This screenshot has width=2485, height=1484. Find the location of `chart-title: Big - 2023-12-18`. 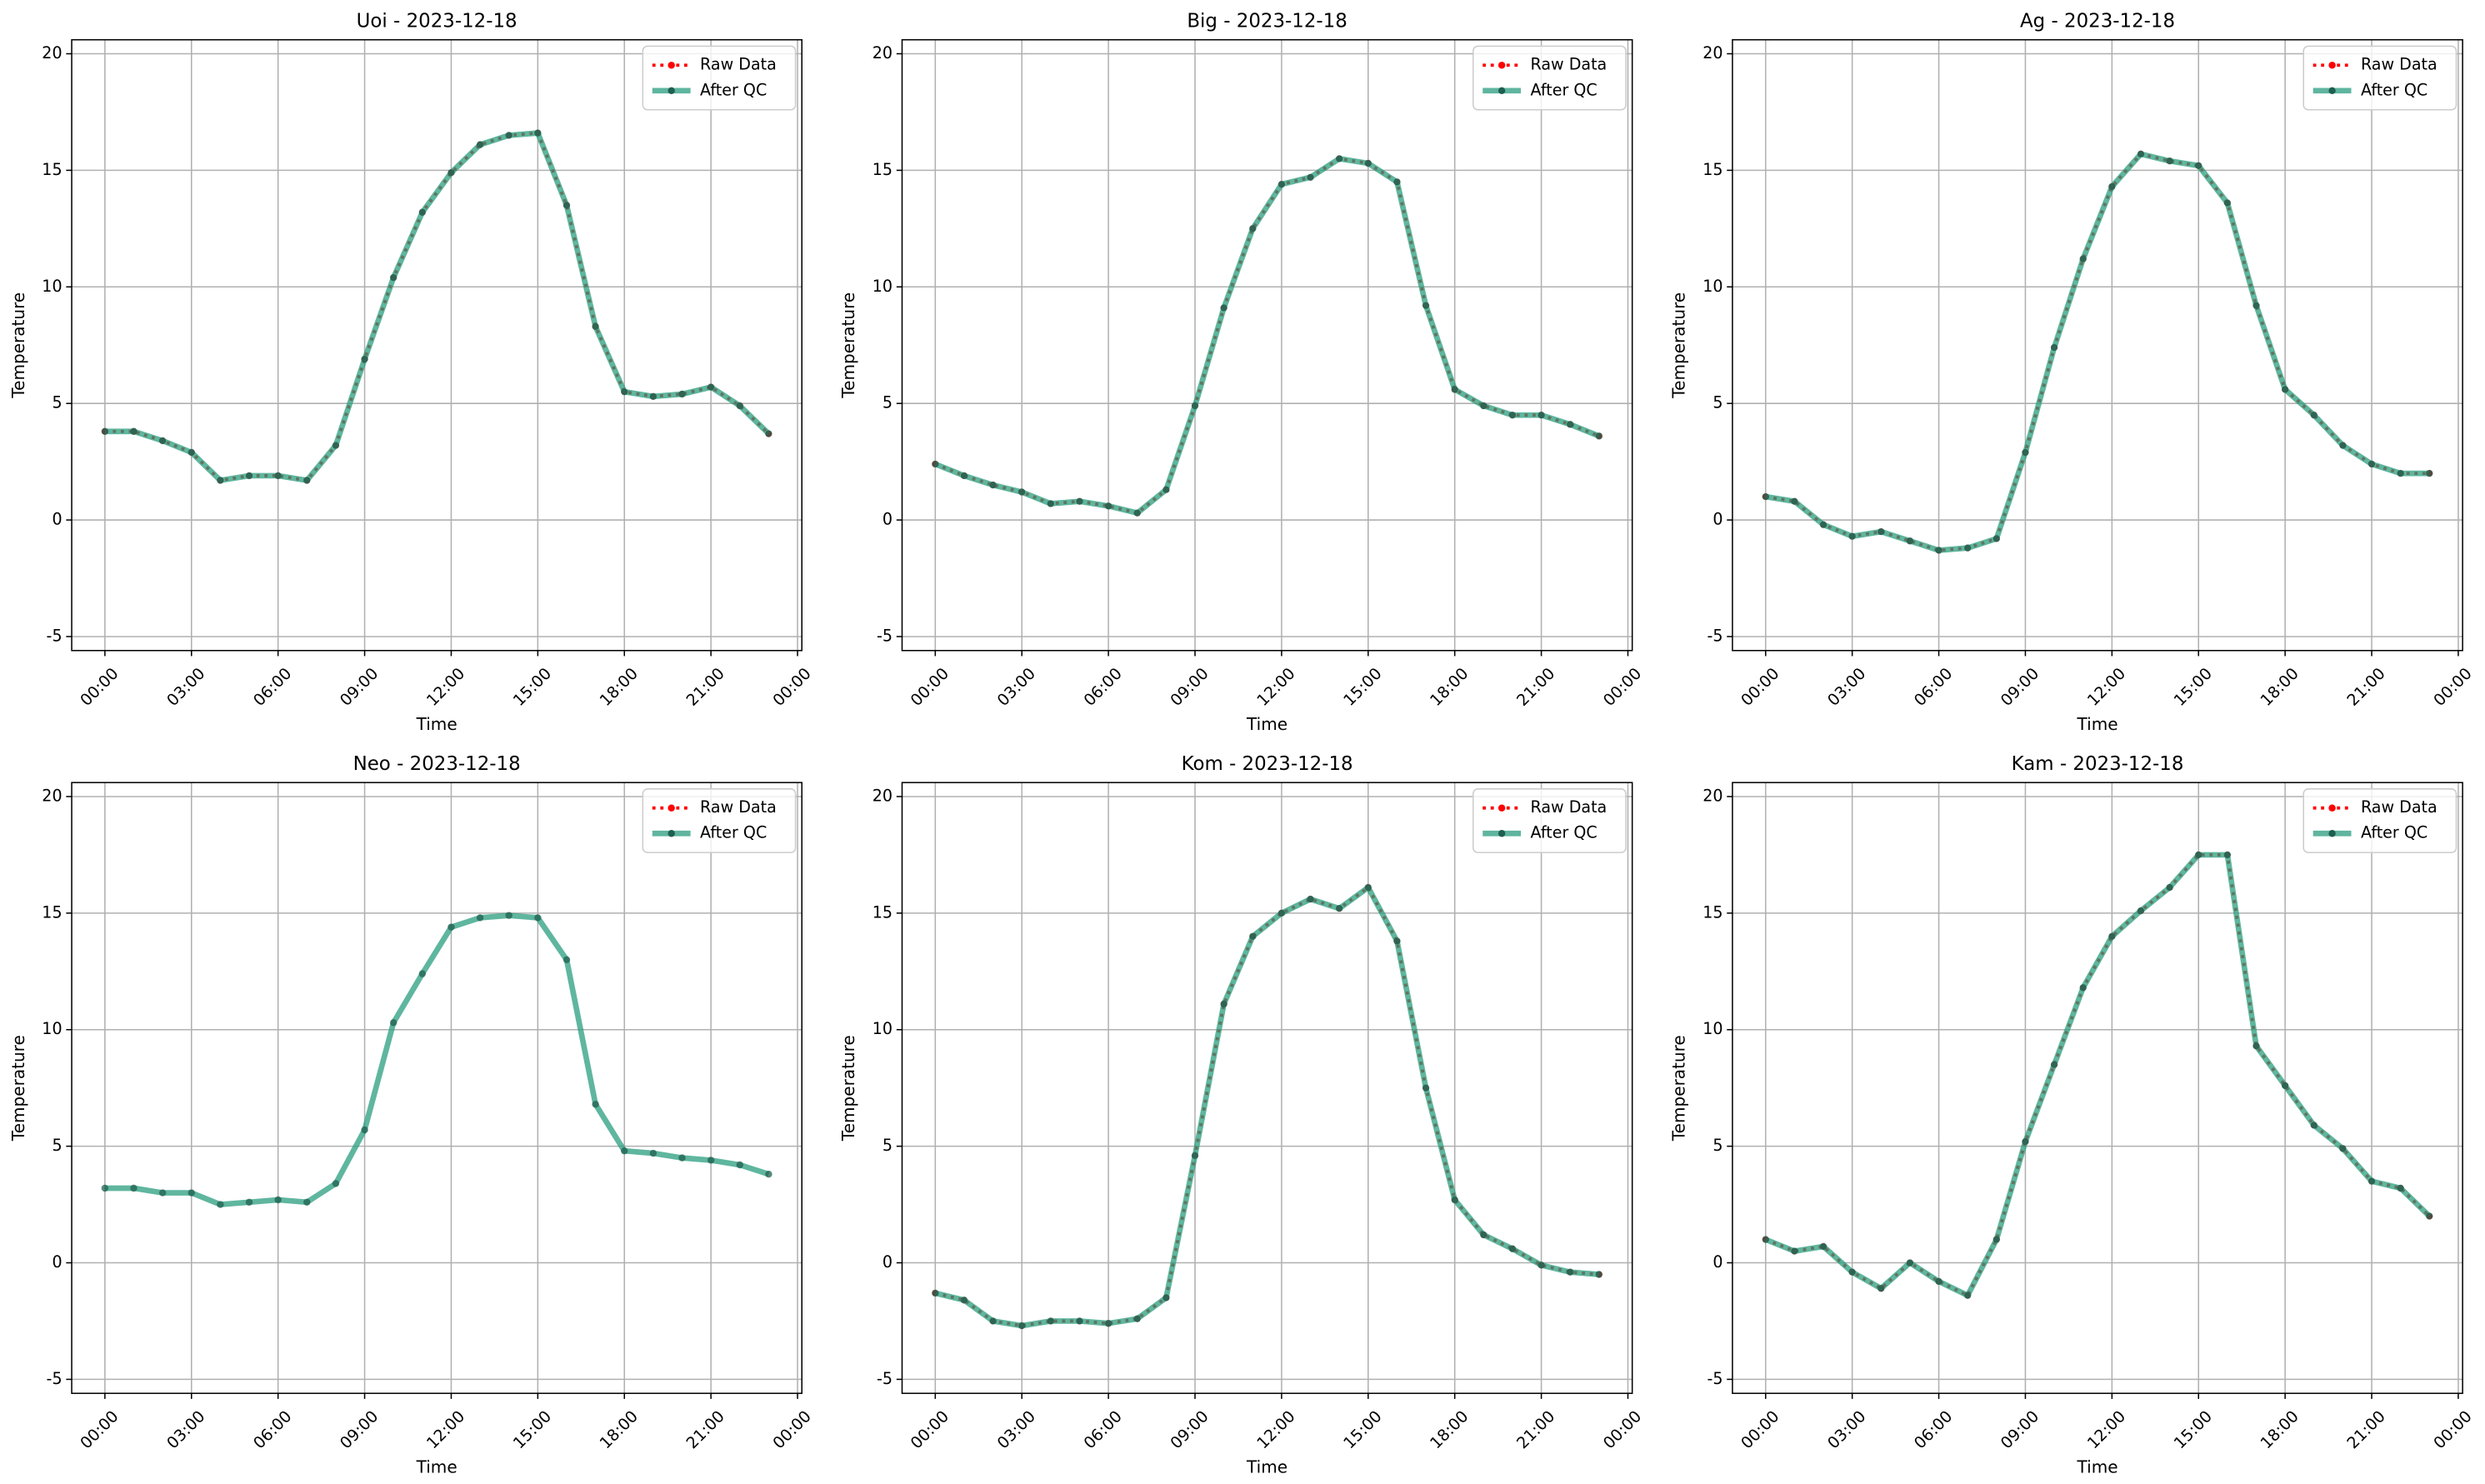

chart-title: Big - 2023-12-18 is located at coordinates (1267, 21).